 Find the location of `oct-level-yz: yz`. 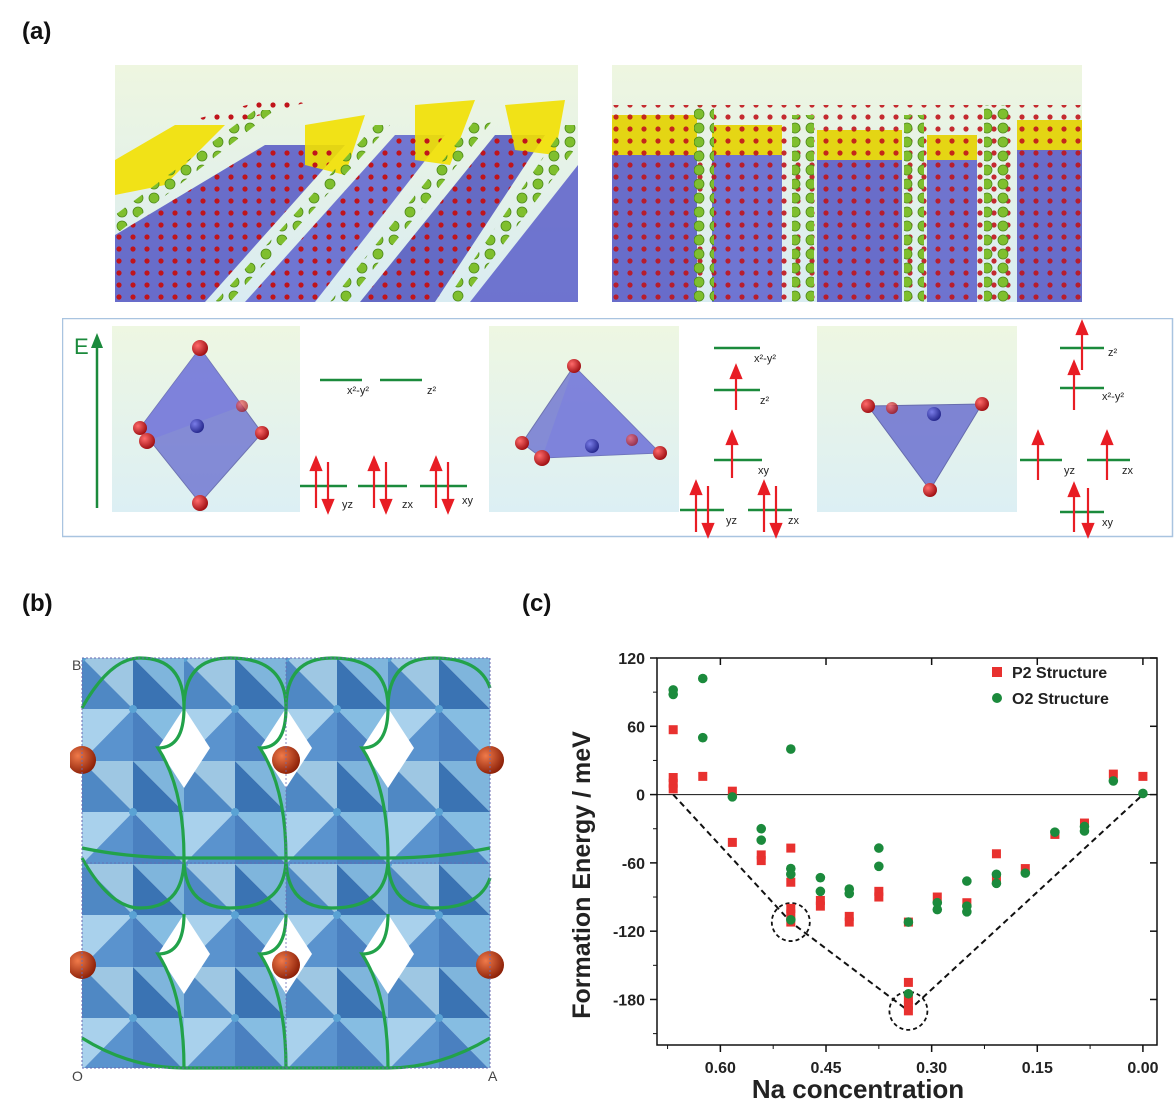

oct-level-yz: yz is located at coordinates (347, 505).